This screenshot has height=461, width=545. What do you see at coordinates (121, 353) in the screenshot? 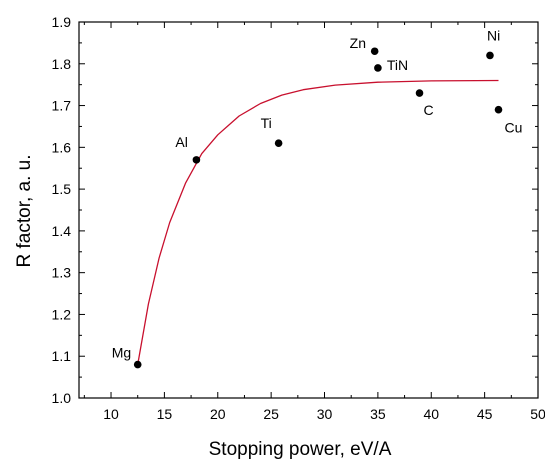
I see `point-label: Mg` at bounding box center [121, 353].